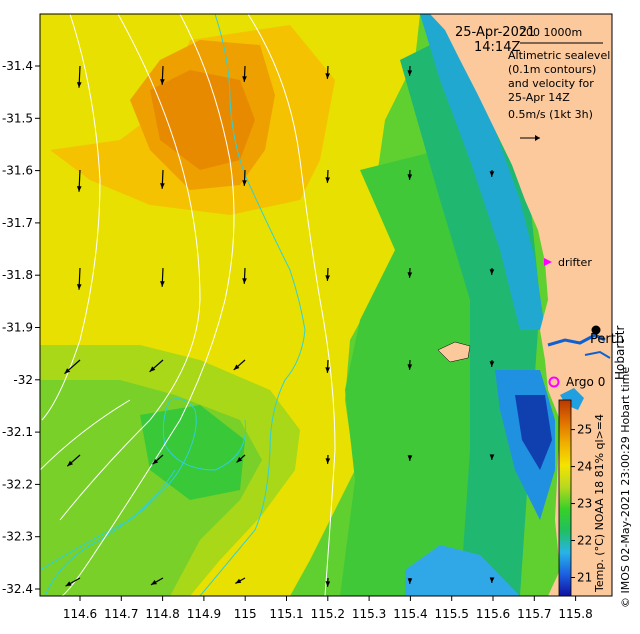  What do you see at coordinates (550, 32) in the screenshot?
I see `isobath-scale-label: 200 1000m` at bounding box center [550, 32].